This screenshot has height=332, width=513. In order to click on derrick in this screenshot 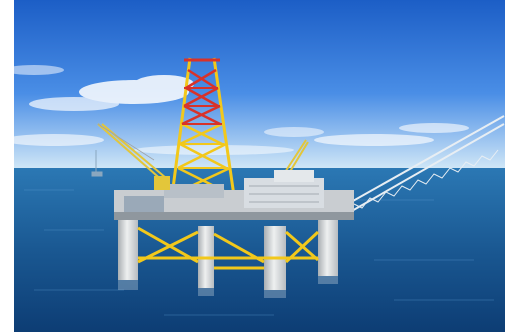, I will do `click(203, 127)`.